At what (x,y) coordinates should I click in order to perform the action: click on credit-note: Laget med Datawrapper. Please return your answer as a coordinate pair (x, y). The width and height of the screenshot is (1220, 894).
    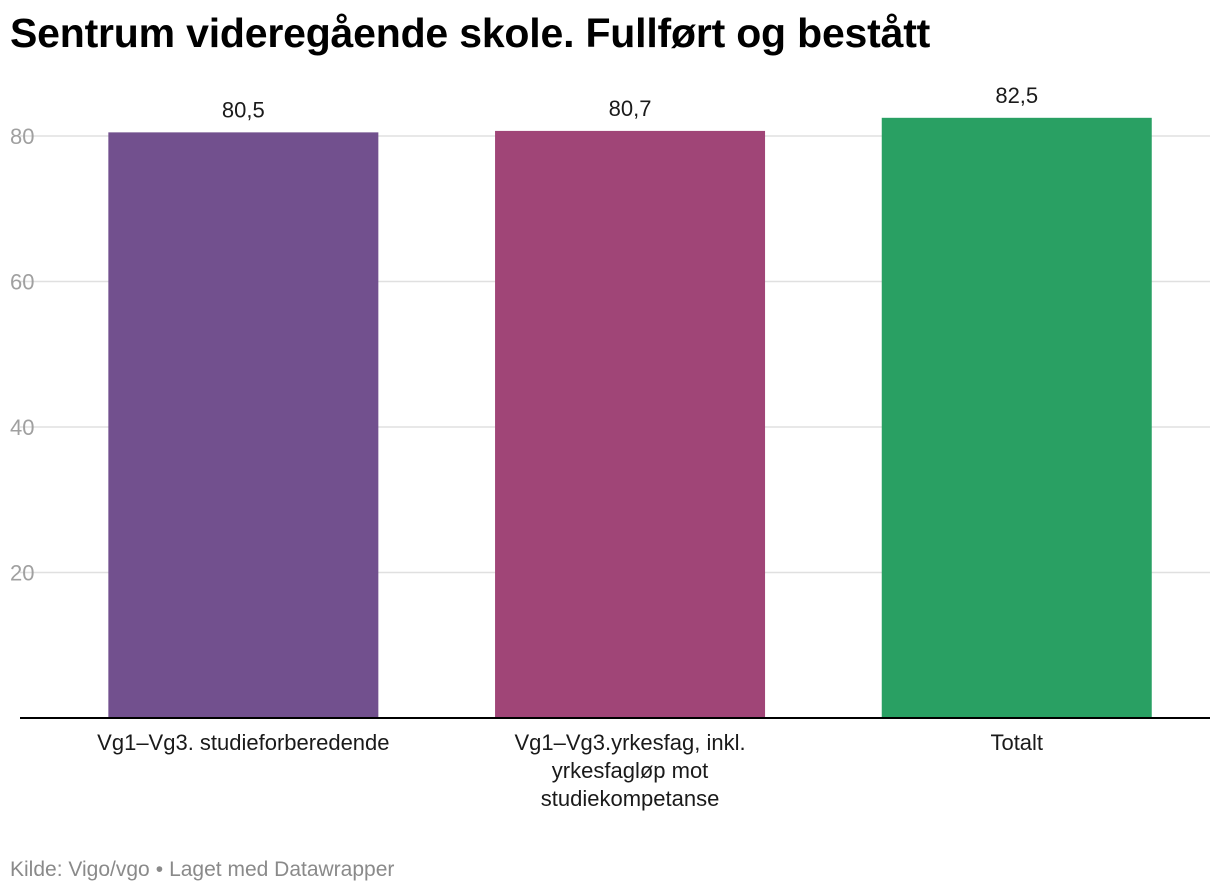
    Looking at the image, I should click on (282, 869).